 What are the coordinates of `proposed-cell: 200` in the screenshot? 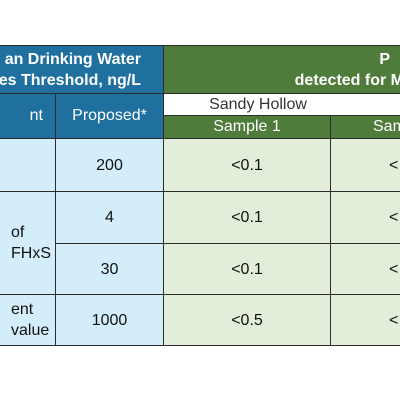 It's located at (109, 165).